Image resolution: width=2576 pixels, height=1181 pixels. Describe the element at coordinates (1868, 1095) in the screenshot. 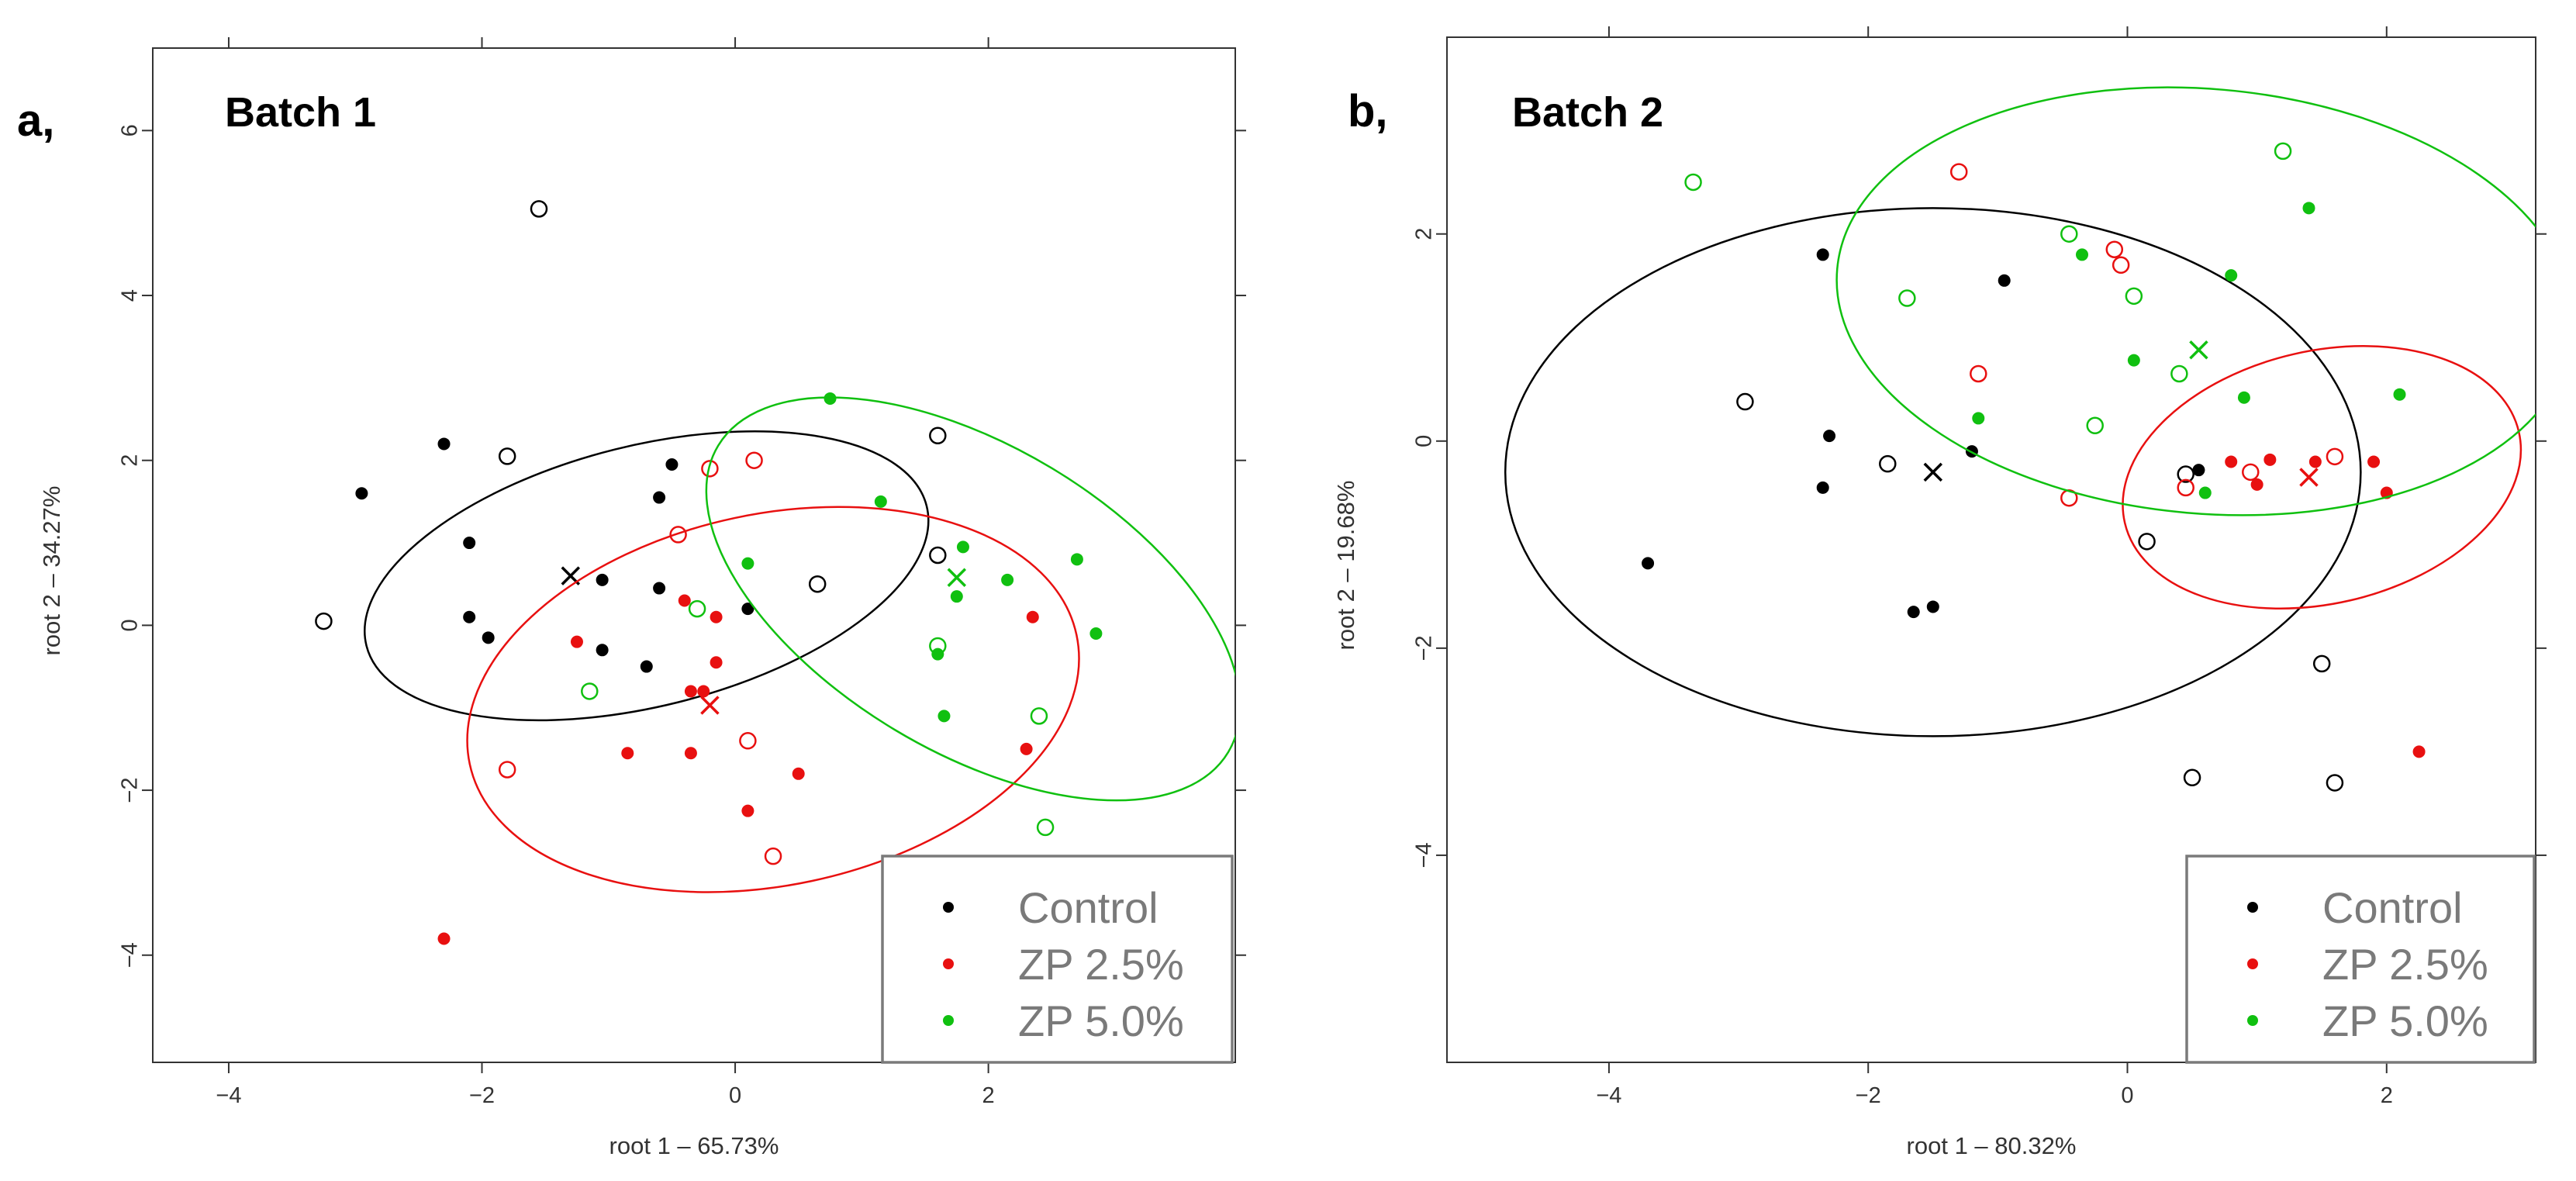

I see `x-tick-label: −2` at that location.